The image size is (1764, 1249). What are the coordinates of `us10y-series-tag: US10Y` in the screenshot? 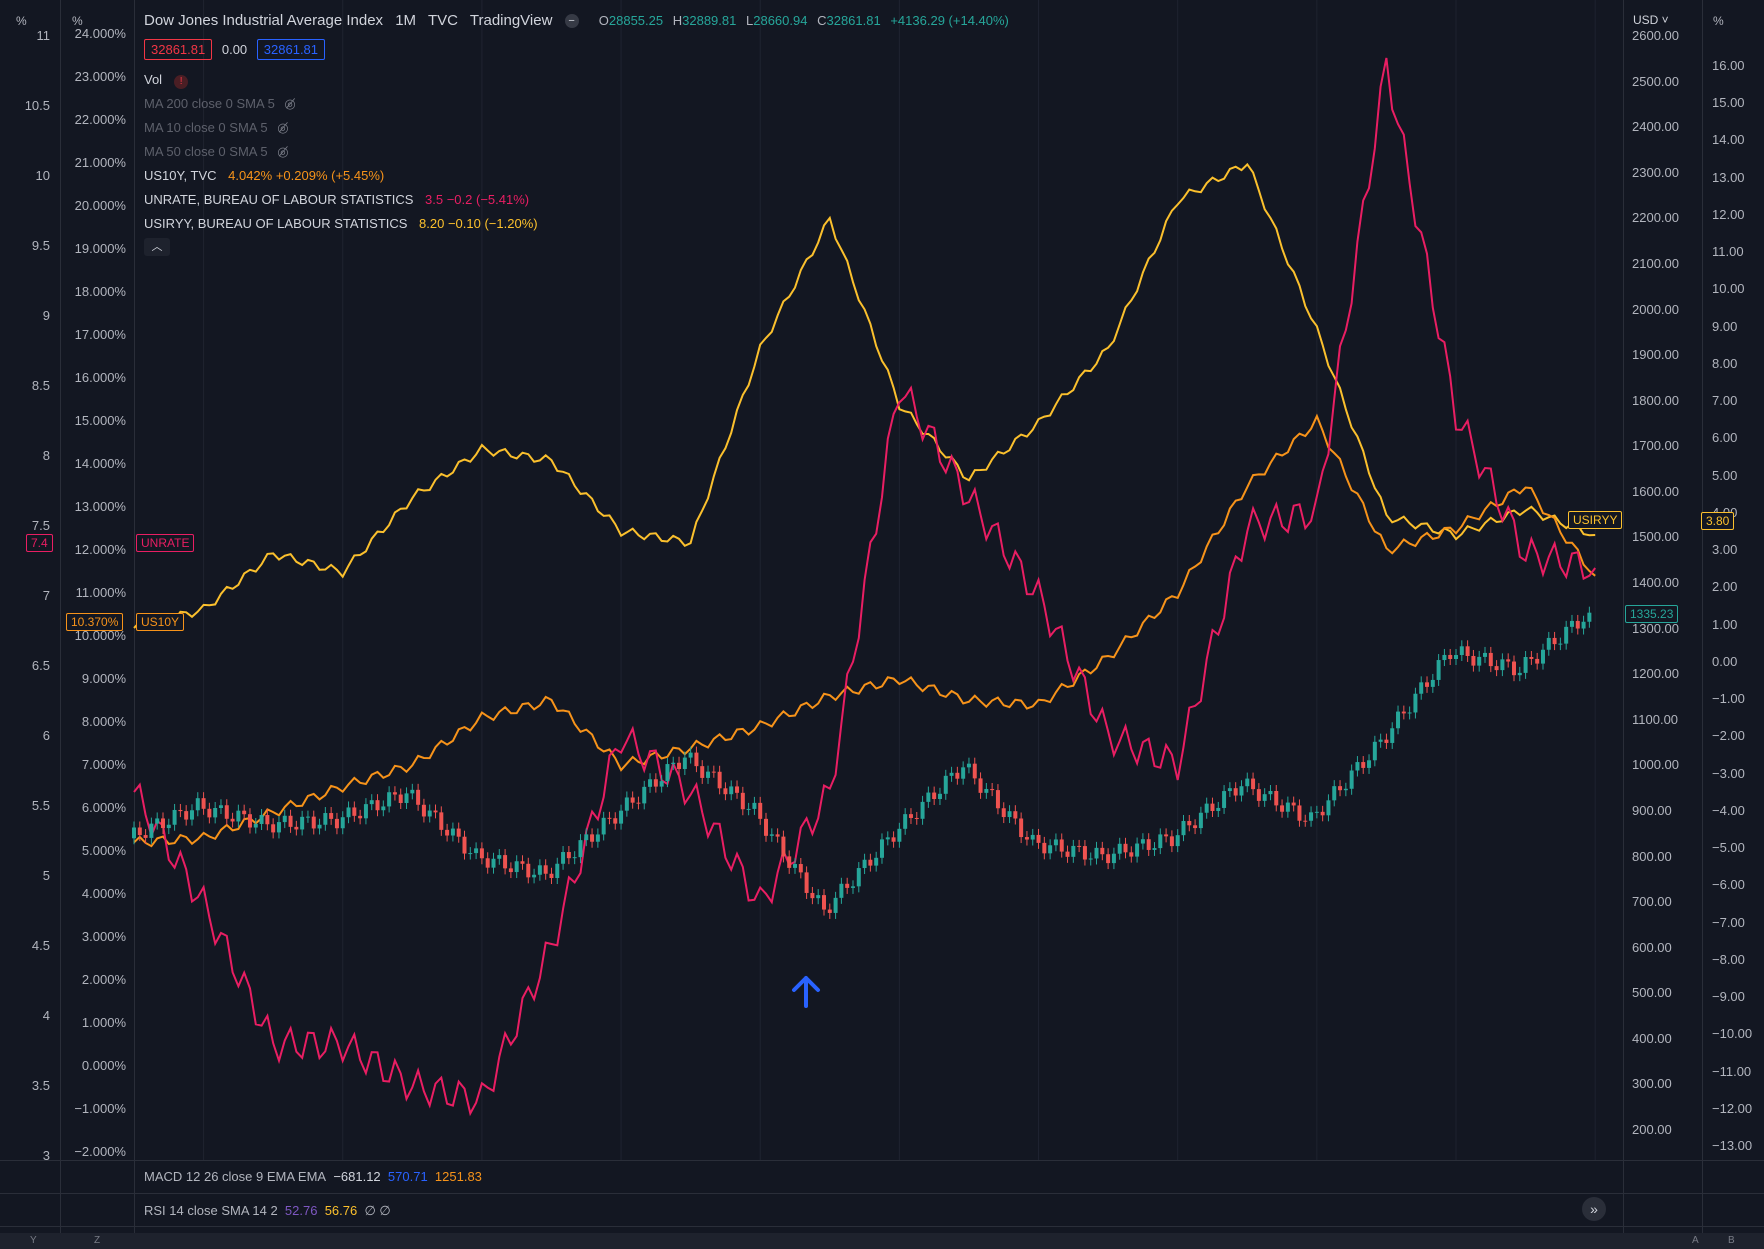 It's located at (160, 622).